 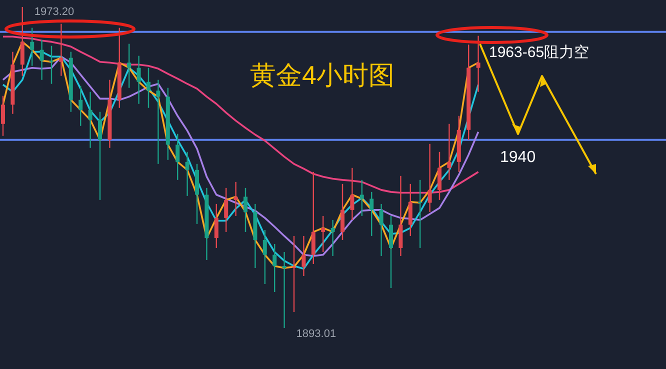 I want to click on text: 黄金4小时图, so click(x=322, y=75).